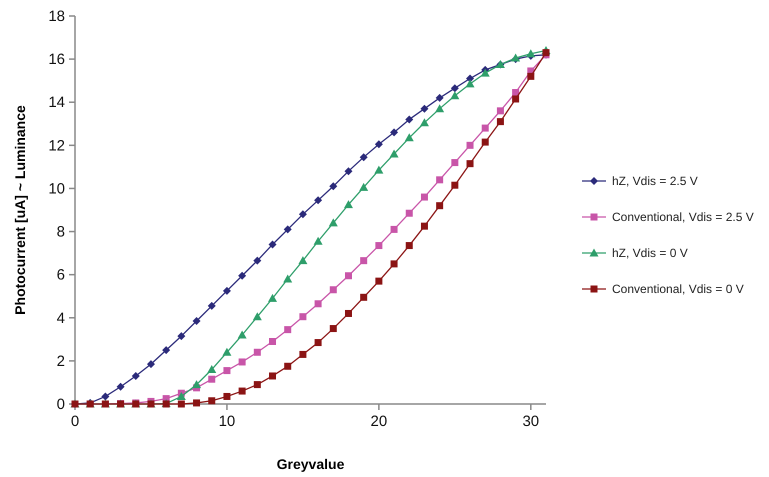 Image resolution: width=769 pixels, height=477 pixels. Describe the element at coordinates (531, 421) in the screenshot. I see `x-tick-label: 30` at that location.